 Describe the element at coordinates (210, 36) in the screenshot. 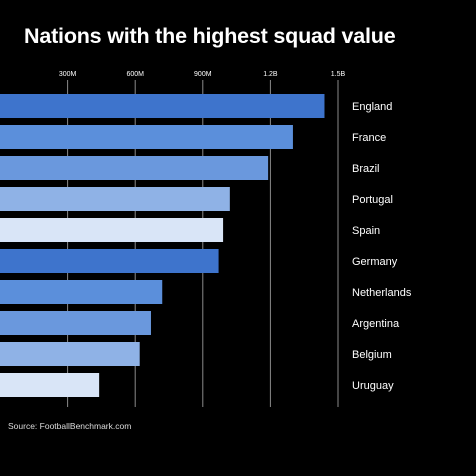

I see `chart-title: Nations with the highest squad value` at that location.